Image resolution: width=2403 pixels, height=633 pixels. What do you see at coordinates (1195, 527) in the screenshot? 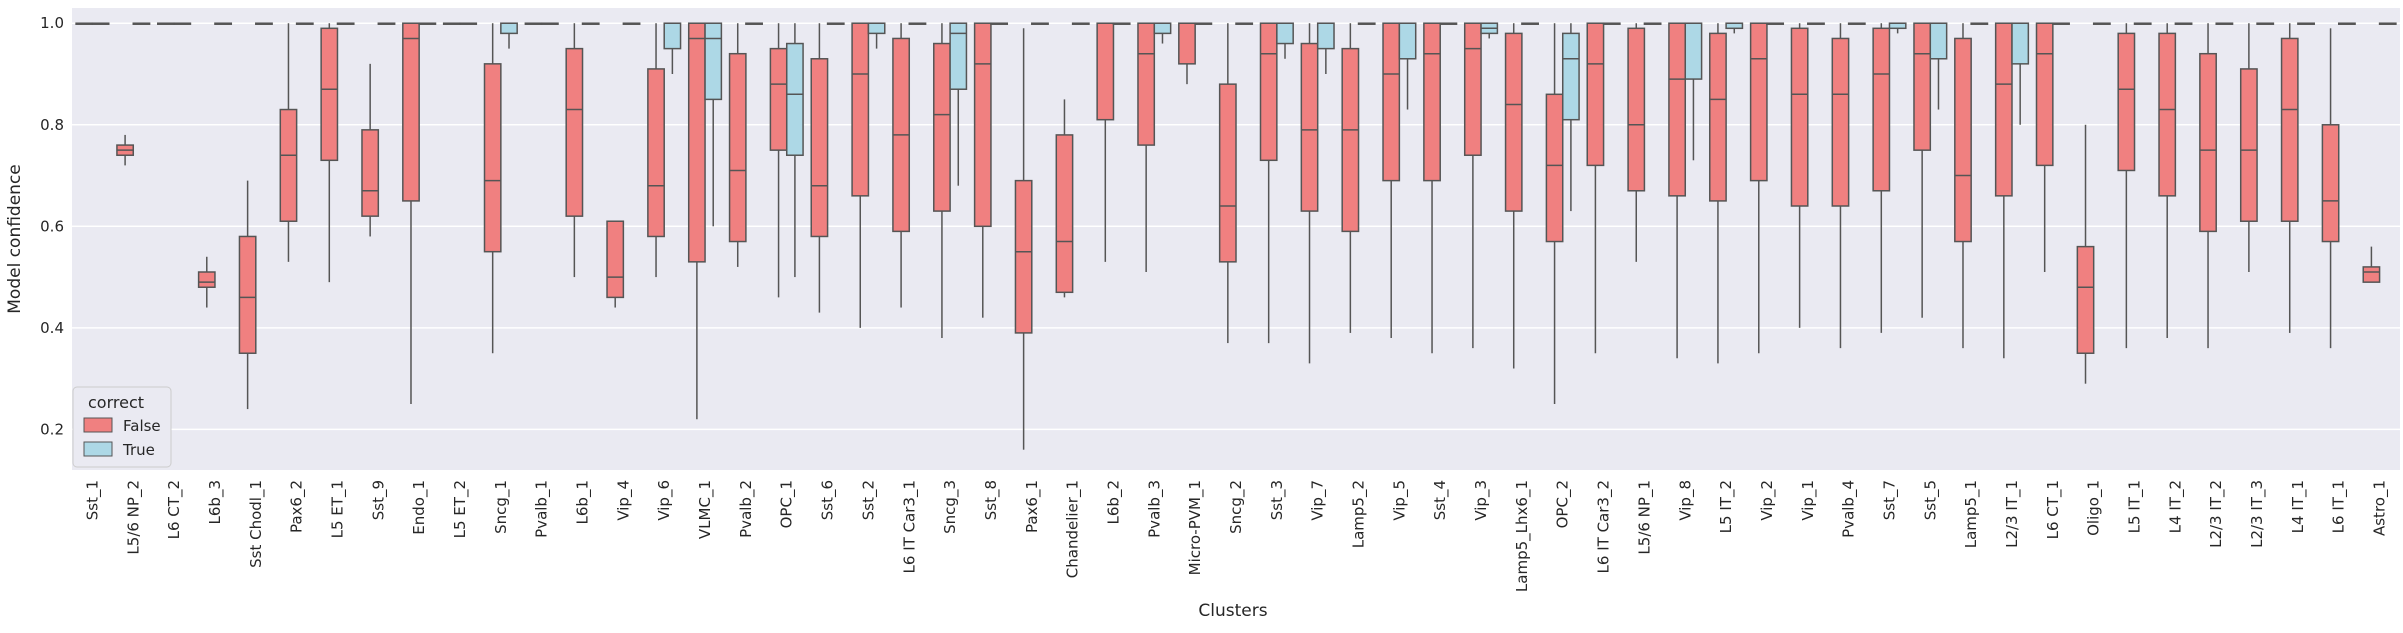
I see `x-tick-label: Micro-PVM_1` at bounding box center [1195, 527].